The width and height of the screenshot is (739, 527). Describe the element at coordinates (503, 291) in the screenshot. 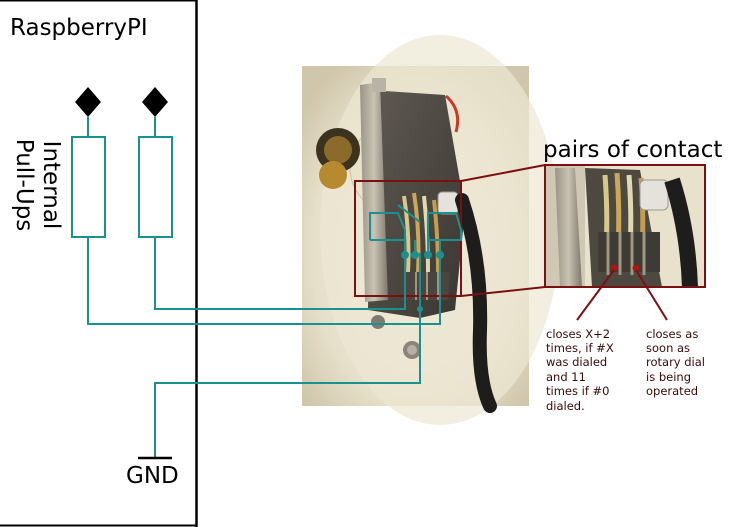

I see `zoom-connector-bottom` at that location.